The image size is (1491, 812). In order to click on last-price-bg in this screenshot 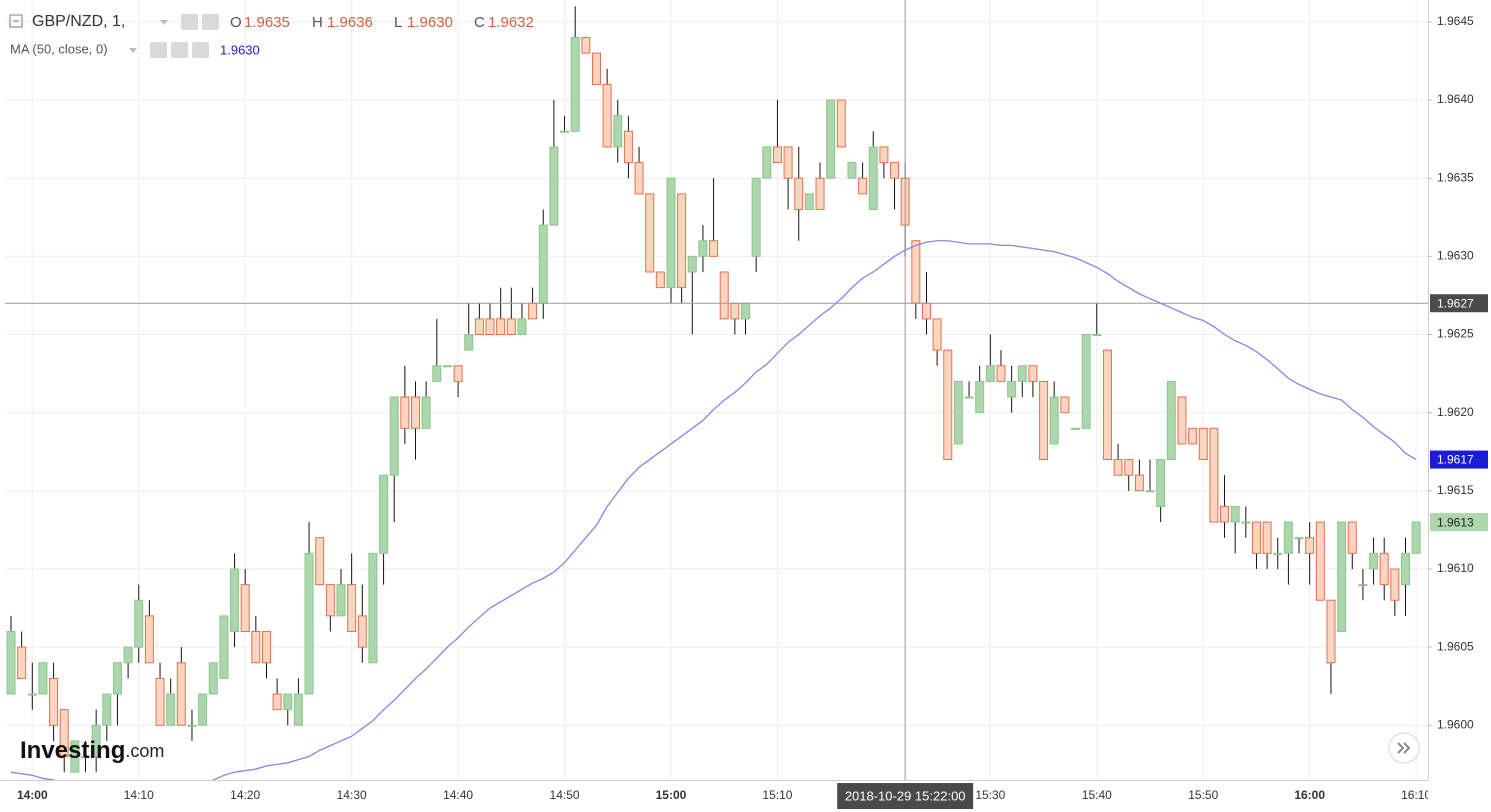, I will do `click(1459, 522)`.